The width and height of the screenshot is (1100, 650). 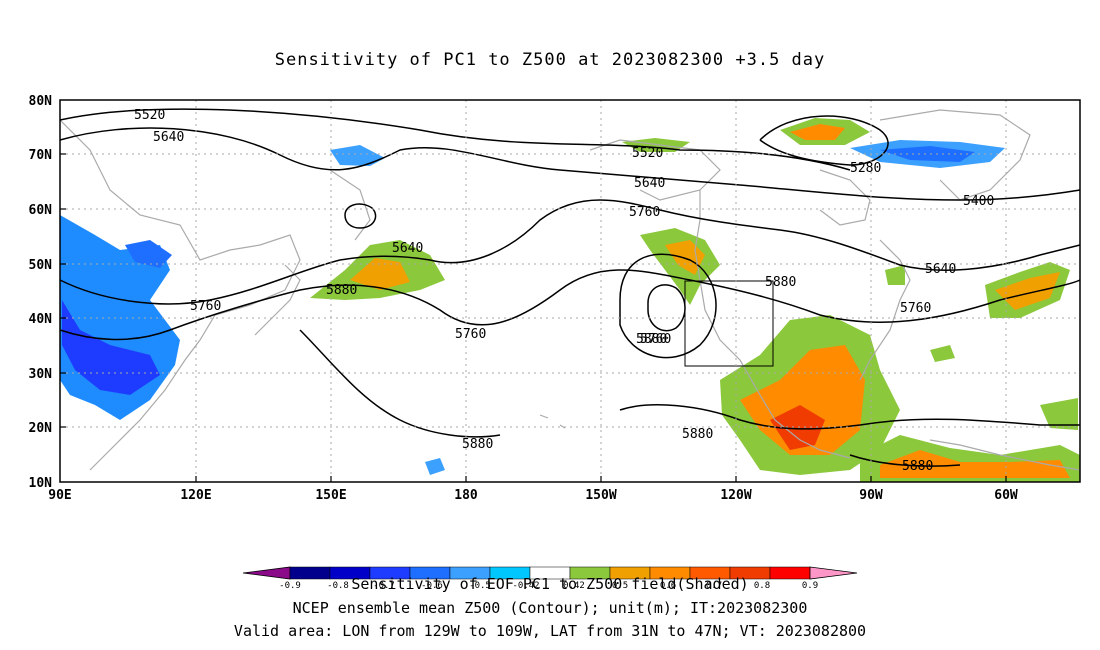 What do you see at coordinates (525, 586) in the screenshot?
I see `colorbar-tick: -0.42` at bounding box center [525, 586].